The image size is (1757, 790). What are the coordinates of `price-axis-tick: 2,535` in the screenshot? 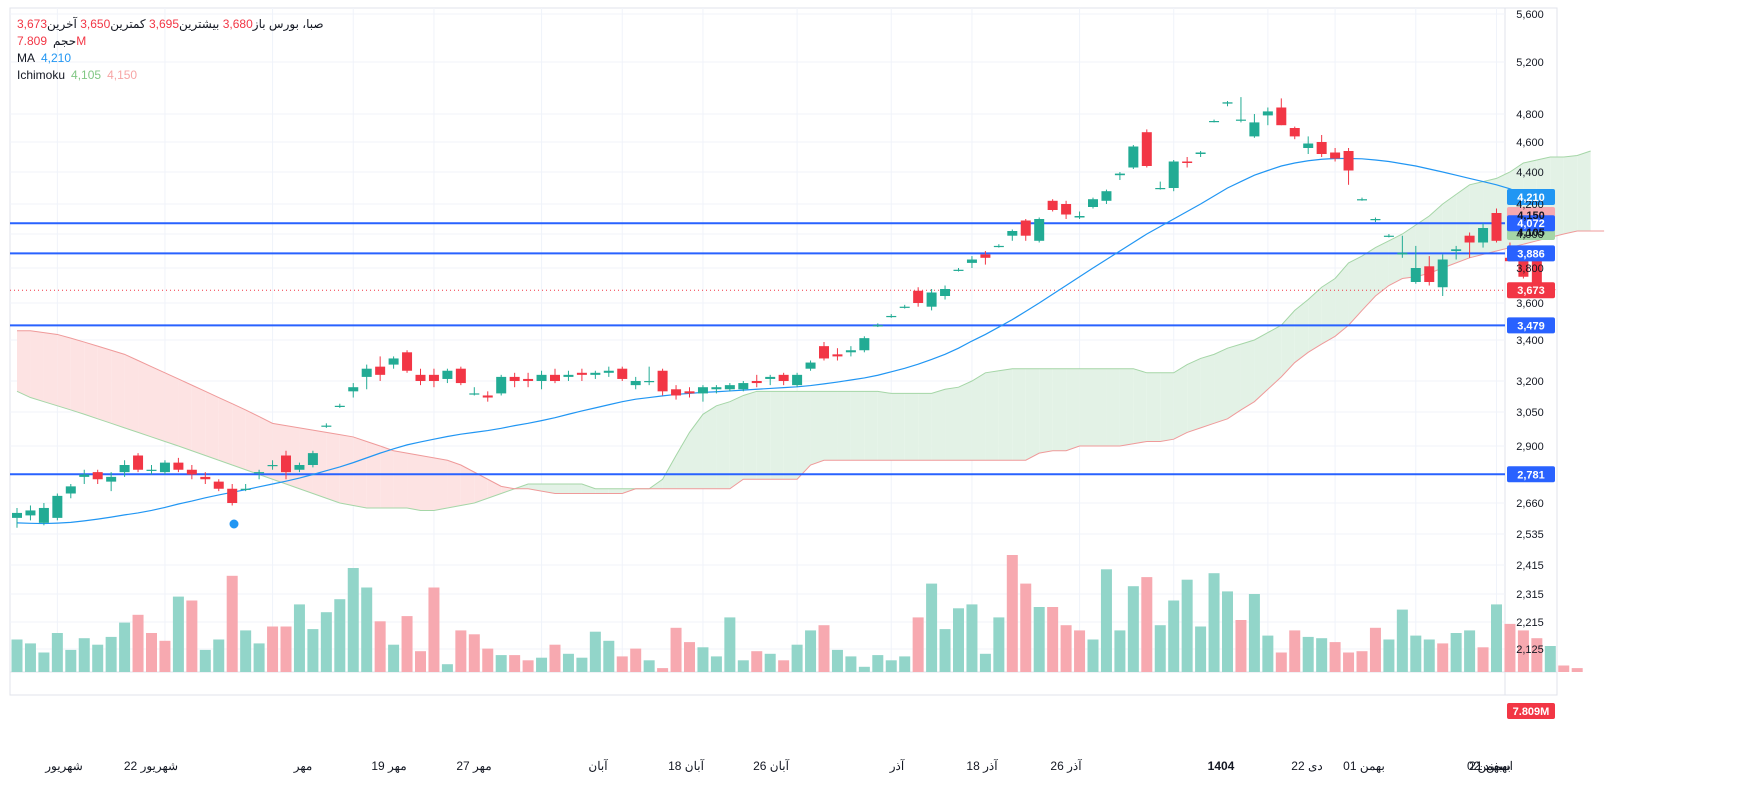 It's located at (1530, 535).